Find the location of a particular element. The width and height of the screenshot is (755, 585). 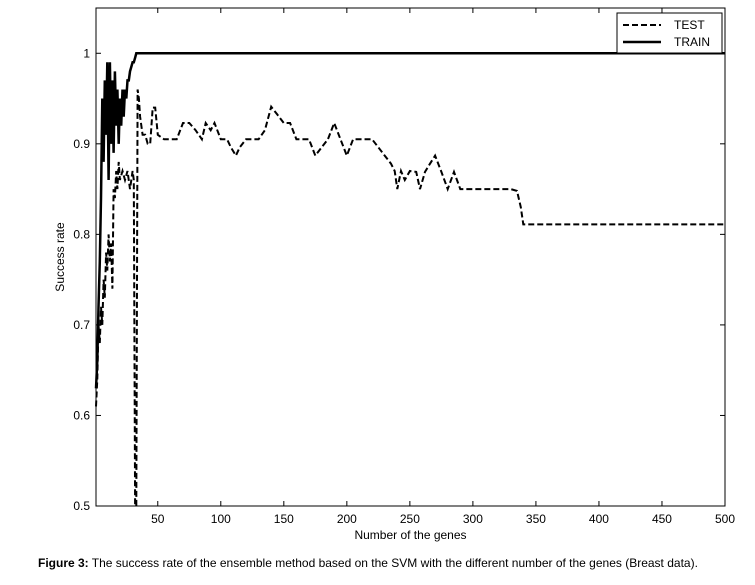

x-tick-label: 300 is located at coordinates (473, 519).